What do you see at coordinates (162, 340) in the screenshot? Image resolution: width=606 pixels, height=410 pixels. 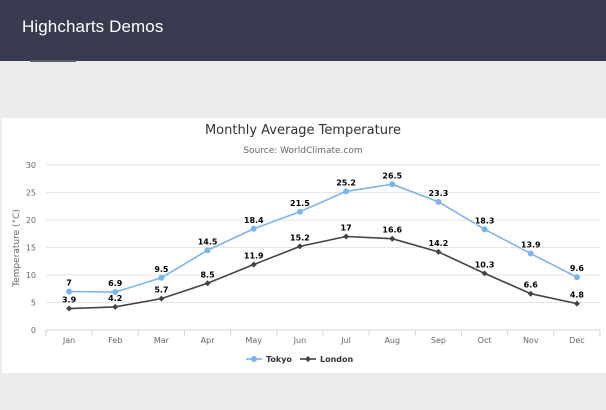 I see `x-tick-label: Mar` at bounding box center [162, 340].